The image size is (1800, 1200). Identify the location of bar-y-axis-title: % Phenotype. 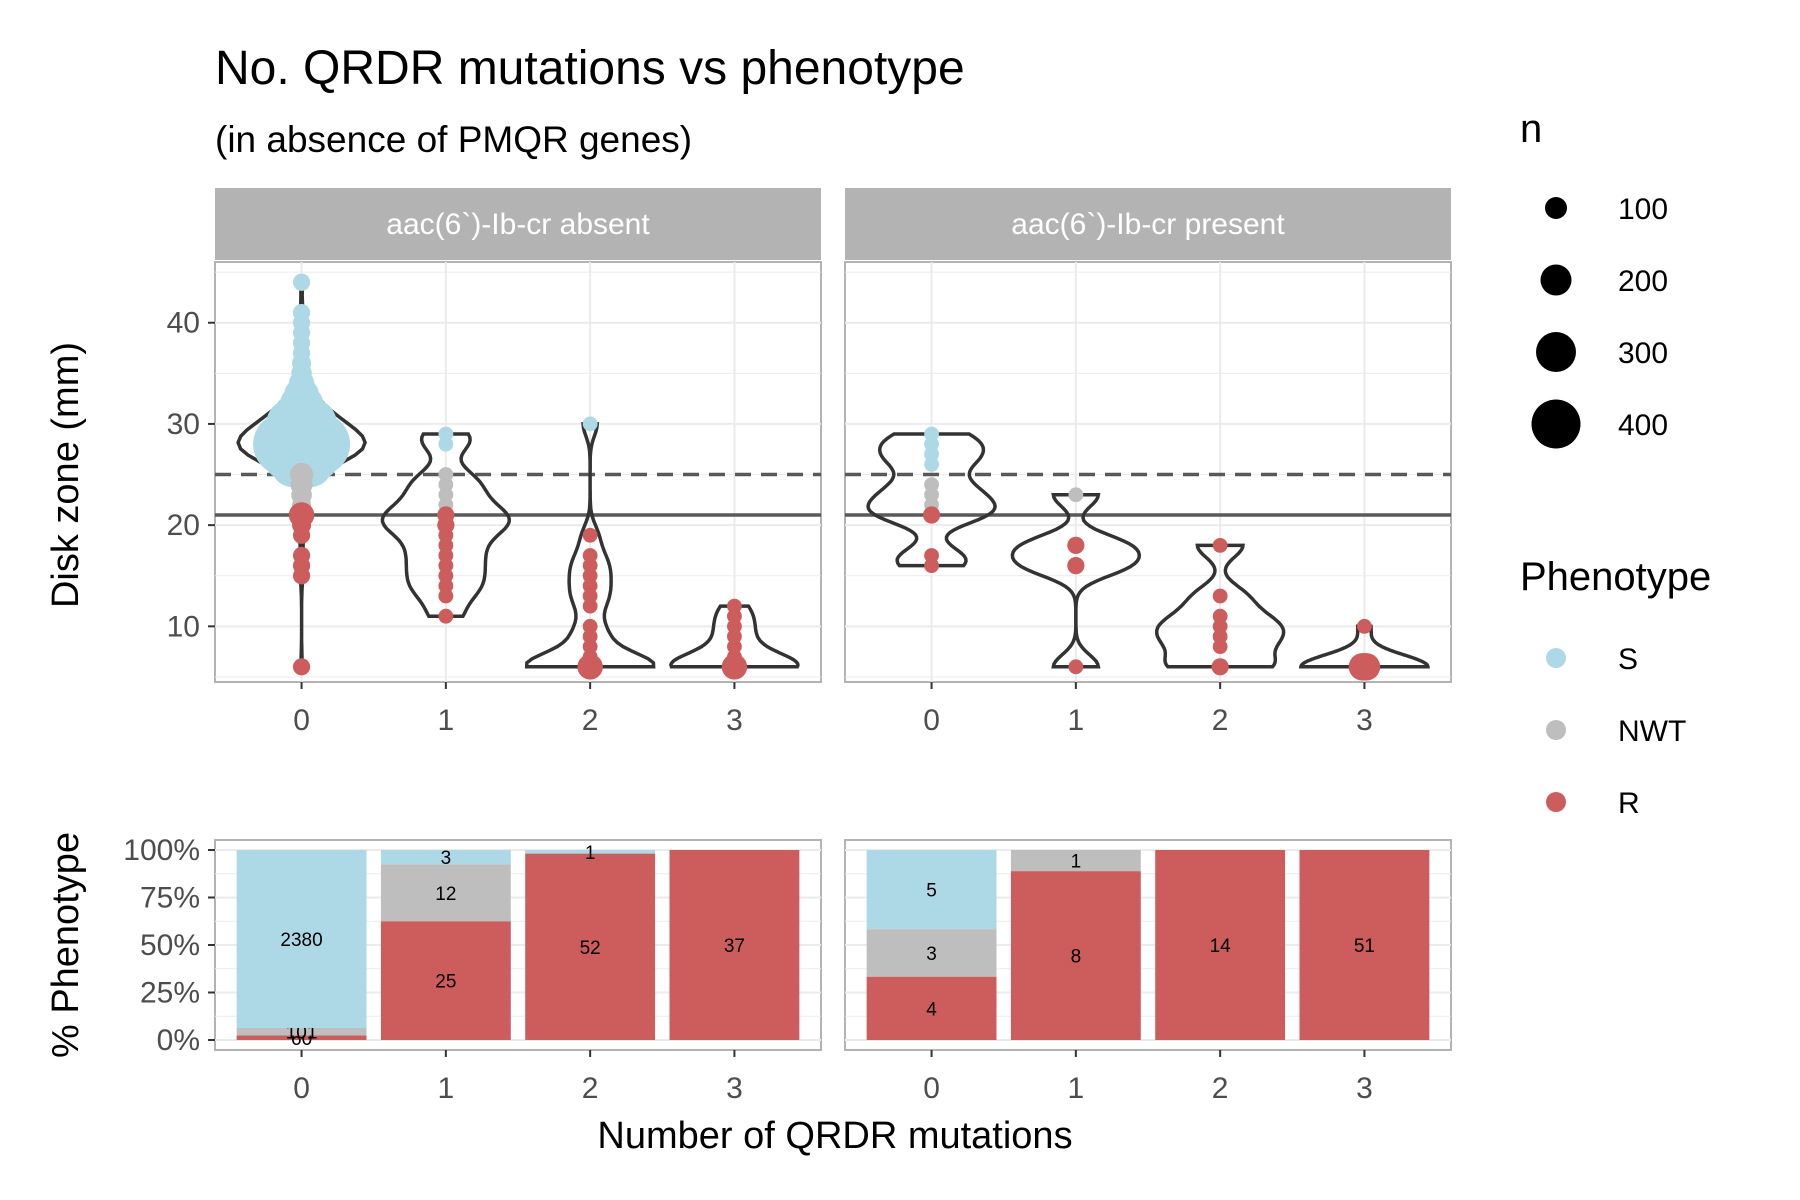
(66, 945).